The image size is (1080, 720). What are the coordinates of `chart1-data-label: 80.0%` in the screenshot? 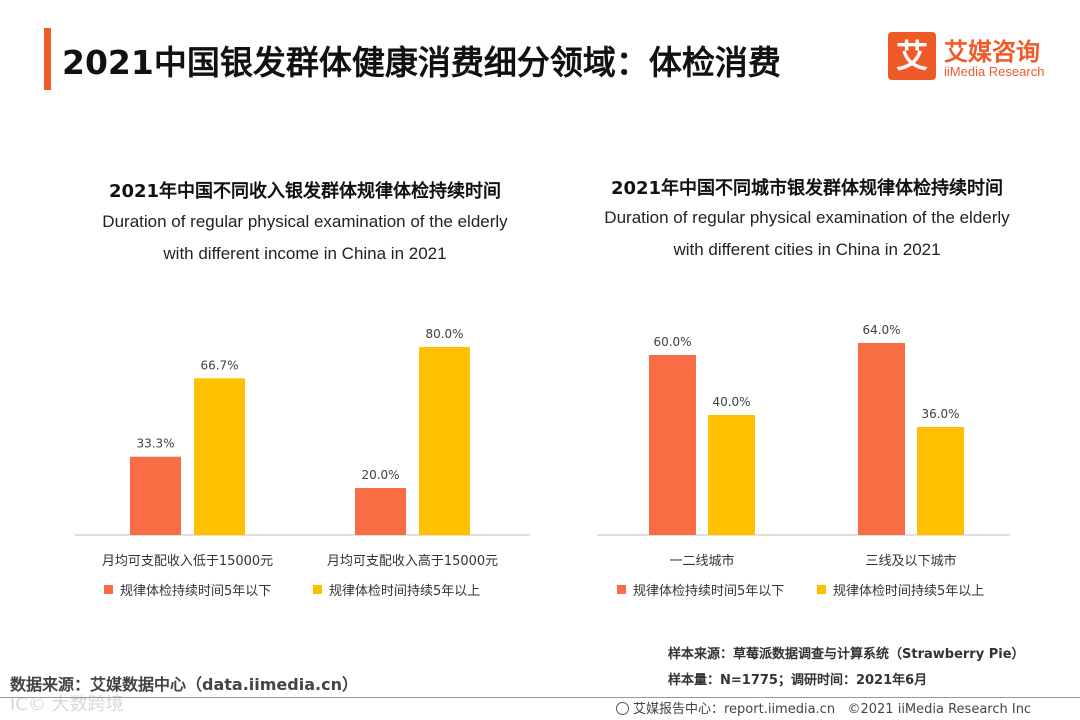 It's located at (444, 334).